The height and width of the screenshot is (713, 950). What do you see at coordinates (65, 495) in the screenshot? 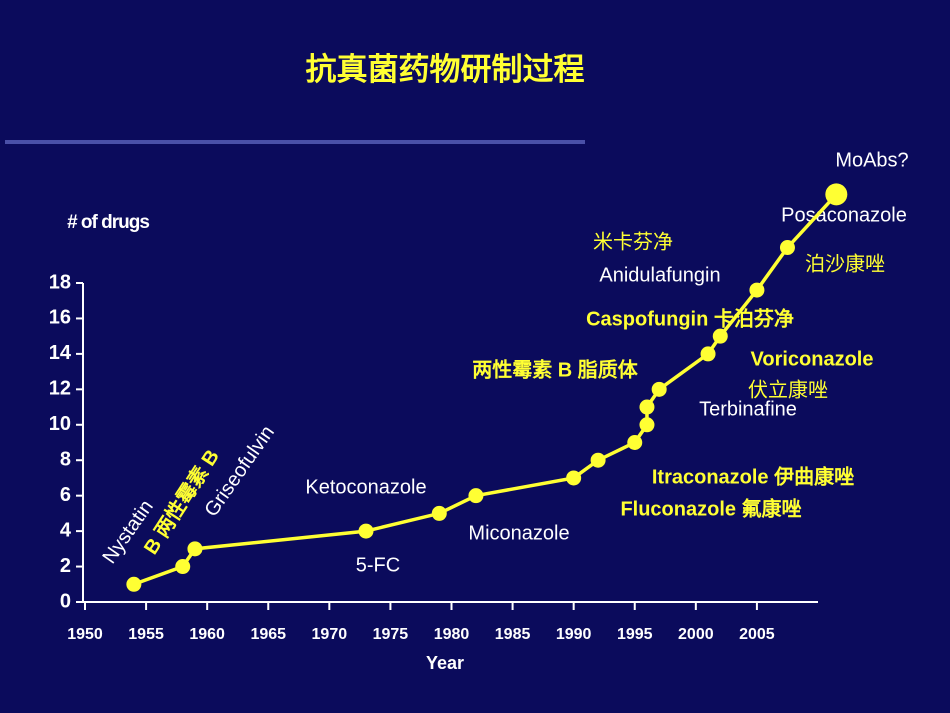
I see `y-tick-label: 6` at bounding box center [65, 495].